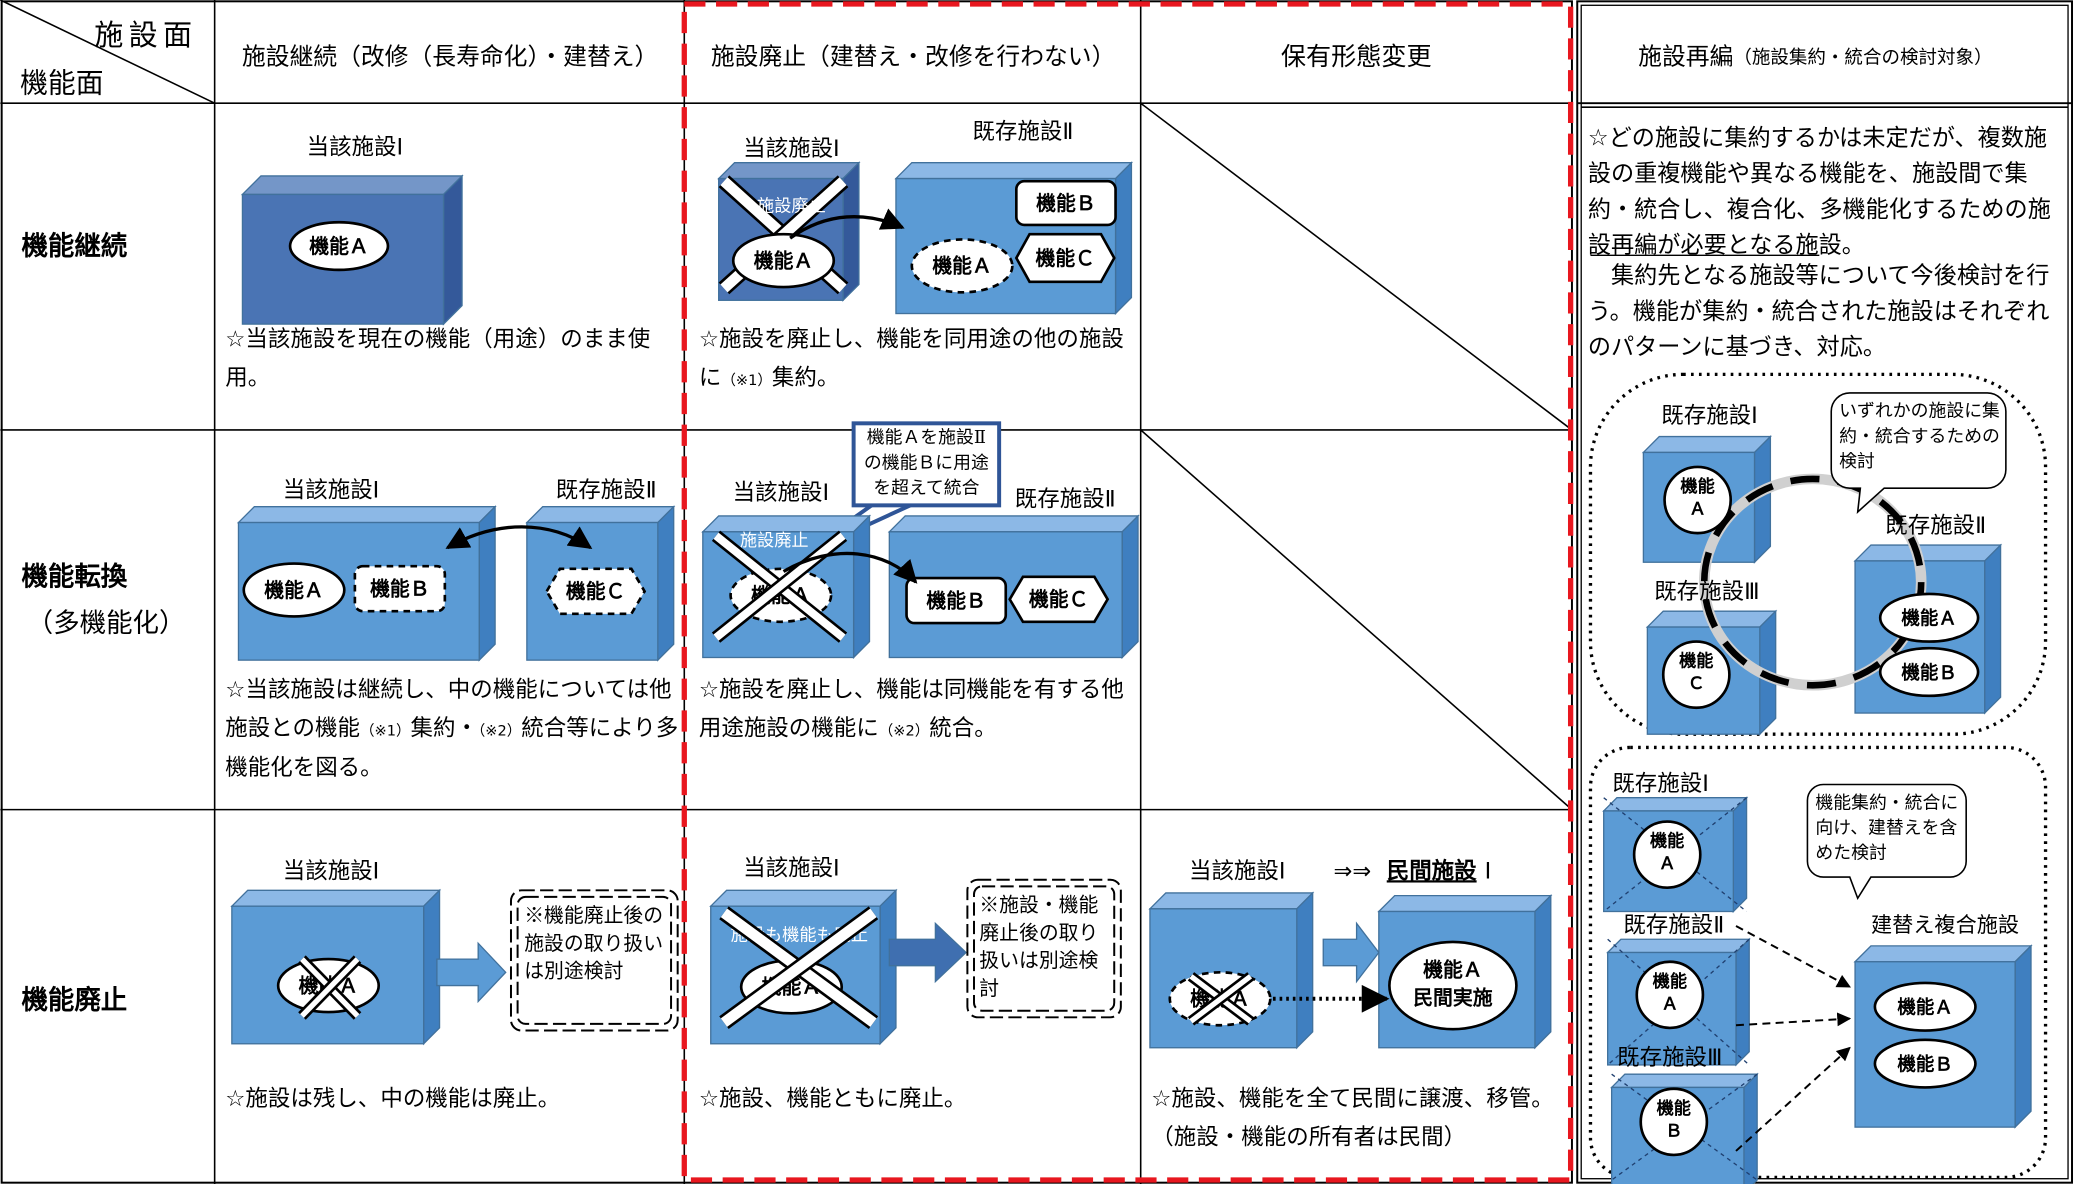  I want to click on block-arrow, so click(471, 972).